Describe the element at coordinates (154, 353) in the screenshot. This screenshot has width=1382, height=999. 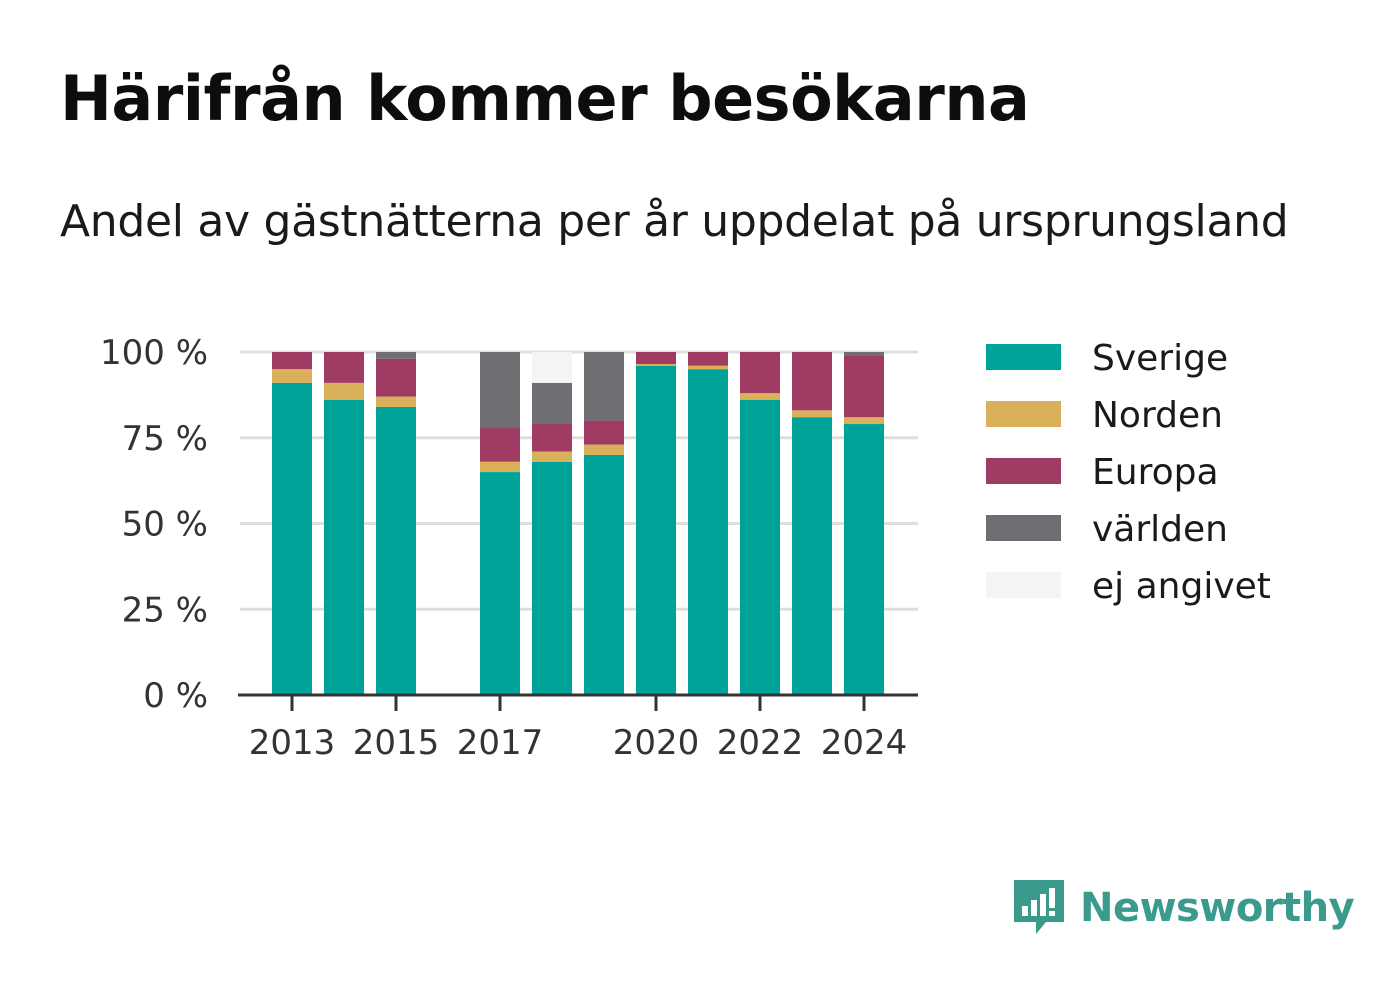
I see `y-tick-label: 100 %` at that location.